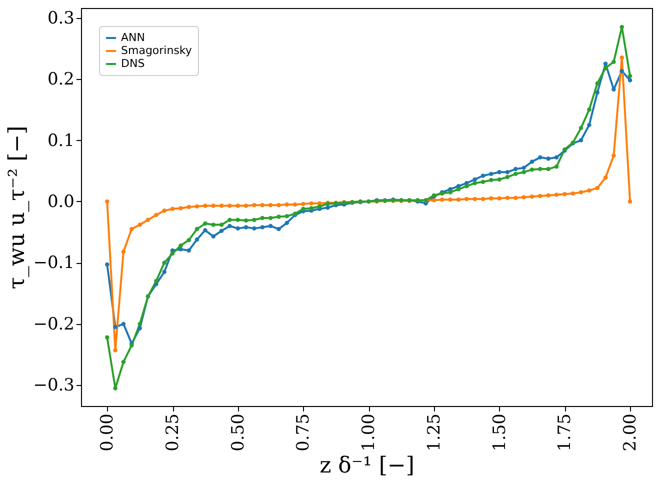  Describe the element at coordinates (304, 433) in the screenshot. I see `x-tick-label: 0.75` at that location.